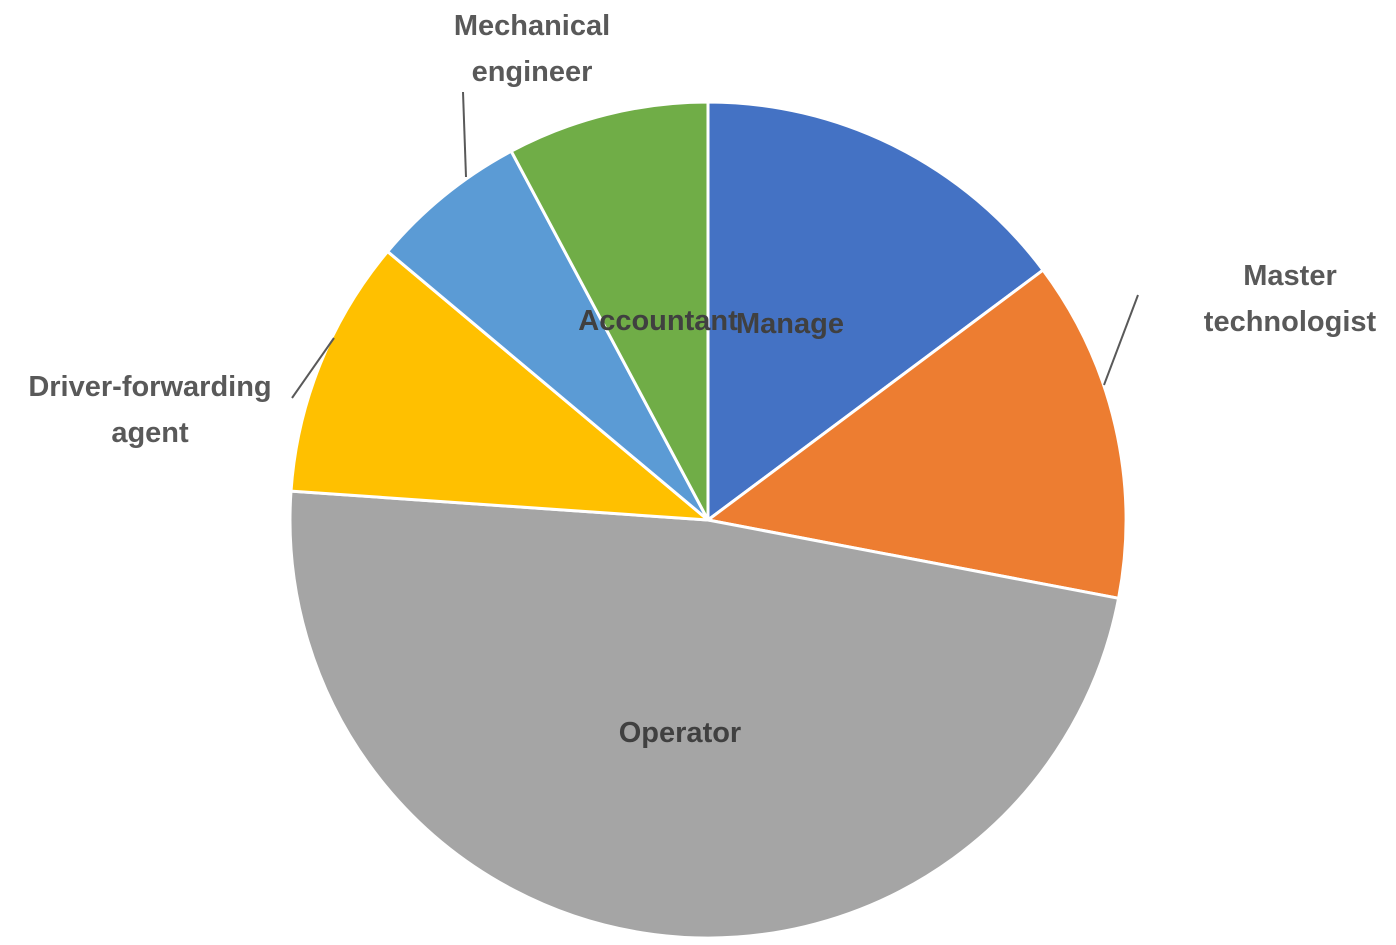 The width and height of the screenshot is (1396, 945). I want to click on slice-label-line: technologist, so click(1290, 322).